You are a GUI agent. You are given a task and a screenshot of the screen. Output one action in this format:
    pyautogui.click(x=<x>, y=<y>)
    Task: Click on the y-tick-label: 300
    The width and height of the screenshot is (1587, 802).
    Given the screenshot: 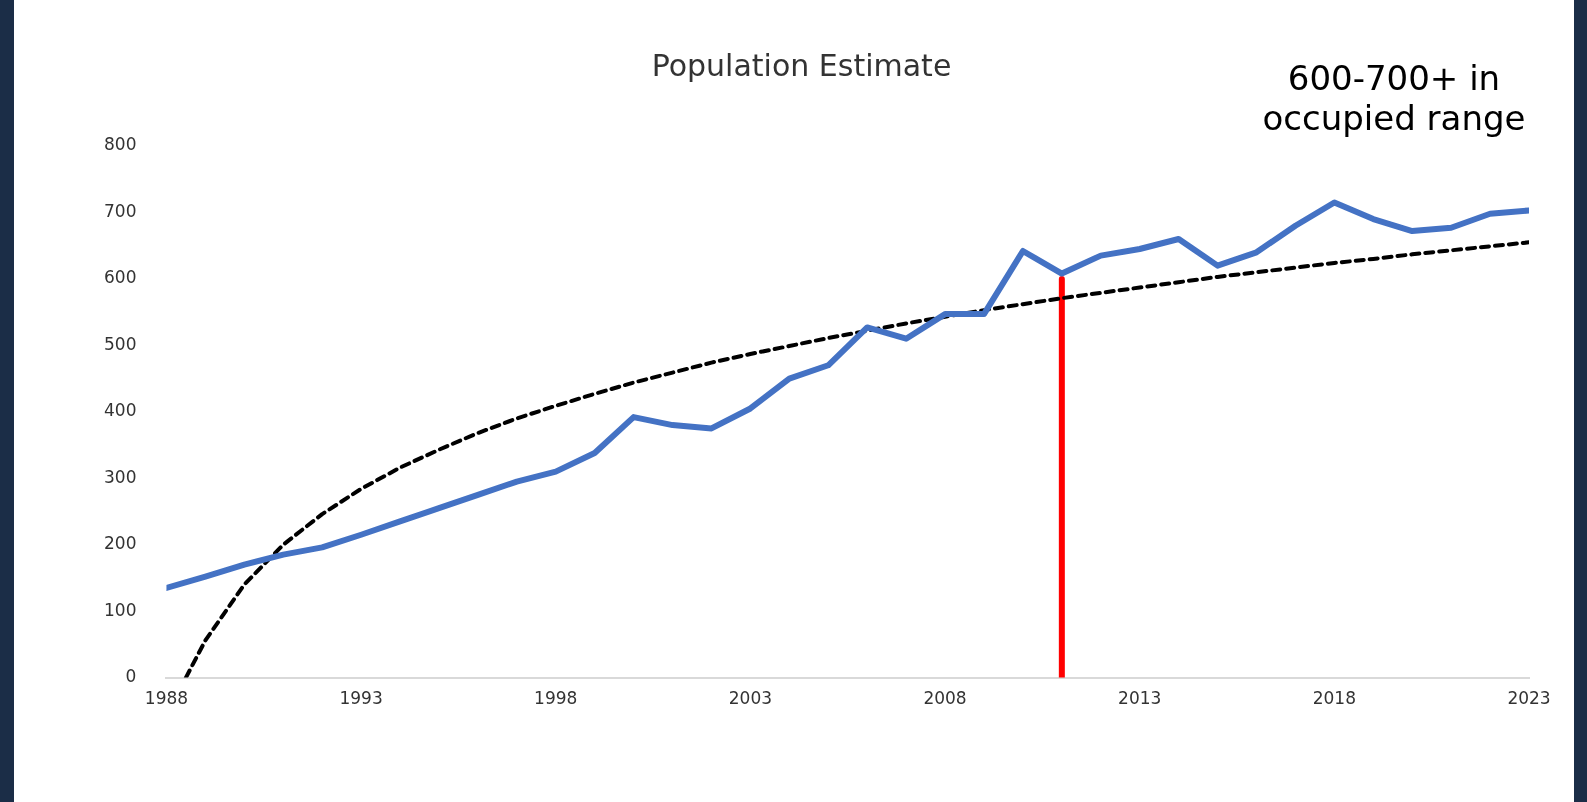 What is the action you would take?
    pyautogui.click(x=120, y=476)
    